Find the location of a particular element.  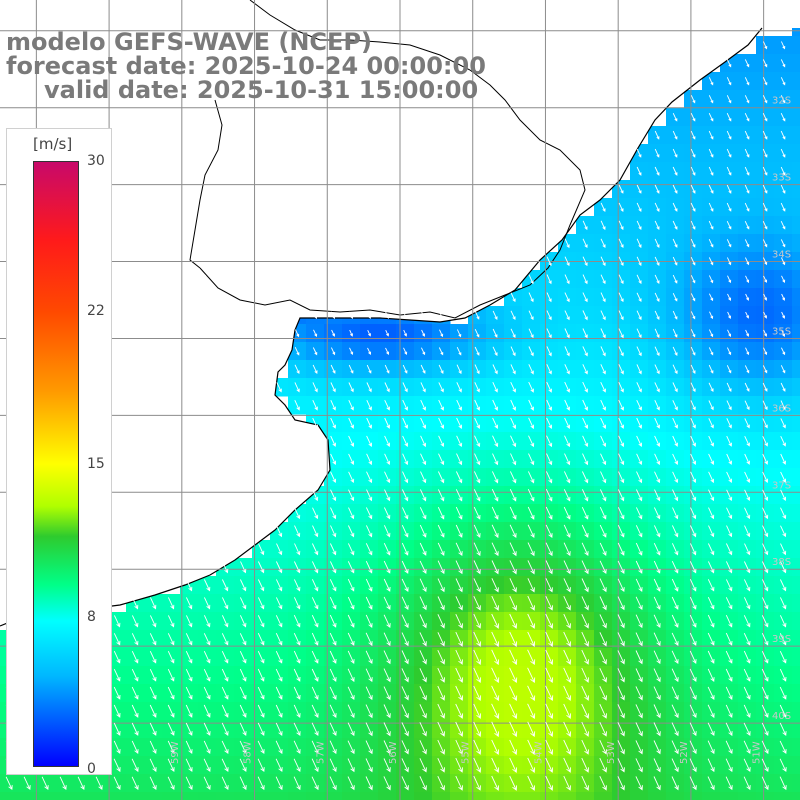

colorbar-tick: 22 is located at coordinates (96, 311).